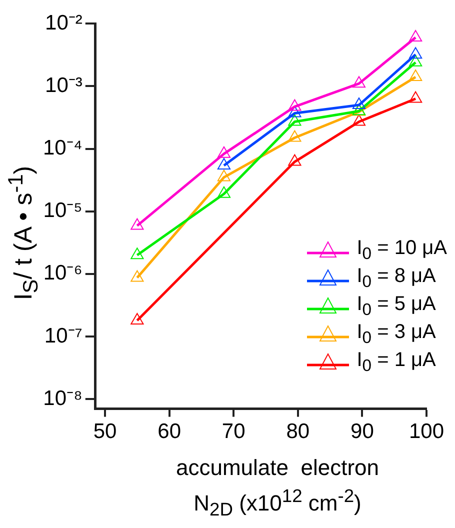 The width and height of the screenshot is (455, 528). I want to click on y-tick-label: 10⁻⁸, so click(62, 398).